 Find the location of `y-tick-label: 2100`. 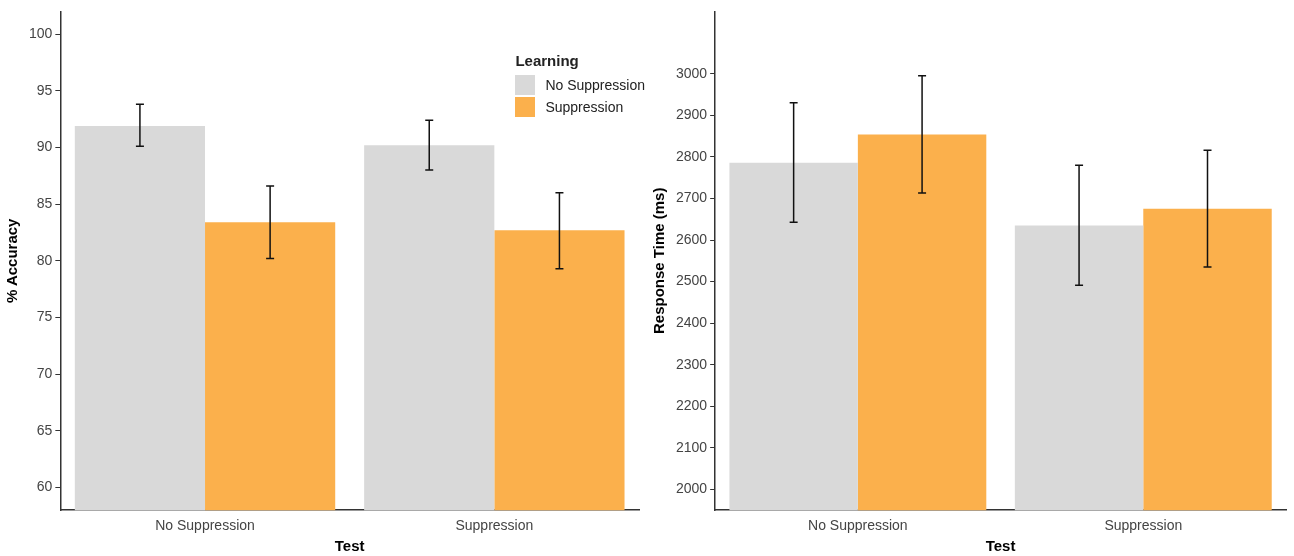

y-tick-label: 2100 is located at coordinates (691, 446).